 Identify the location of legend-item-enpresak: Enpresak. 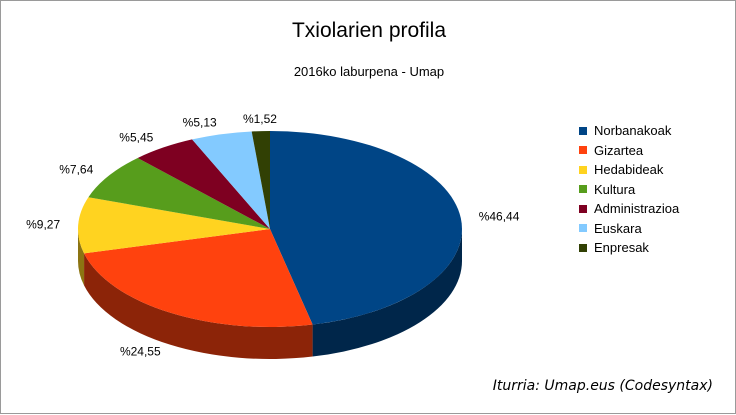
(629, 248).